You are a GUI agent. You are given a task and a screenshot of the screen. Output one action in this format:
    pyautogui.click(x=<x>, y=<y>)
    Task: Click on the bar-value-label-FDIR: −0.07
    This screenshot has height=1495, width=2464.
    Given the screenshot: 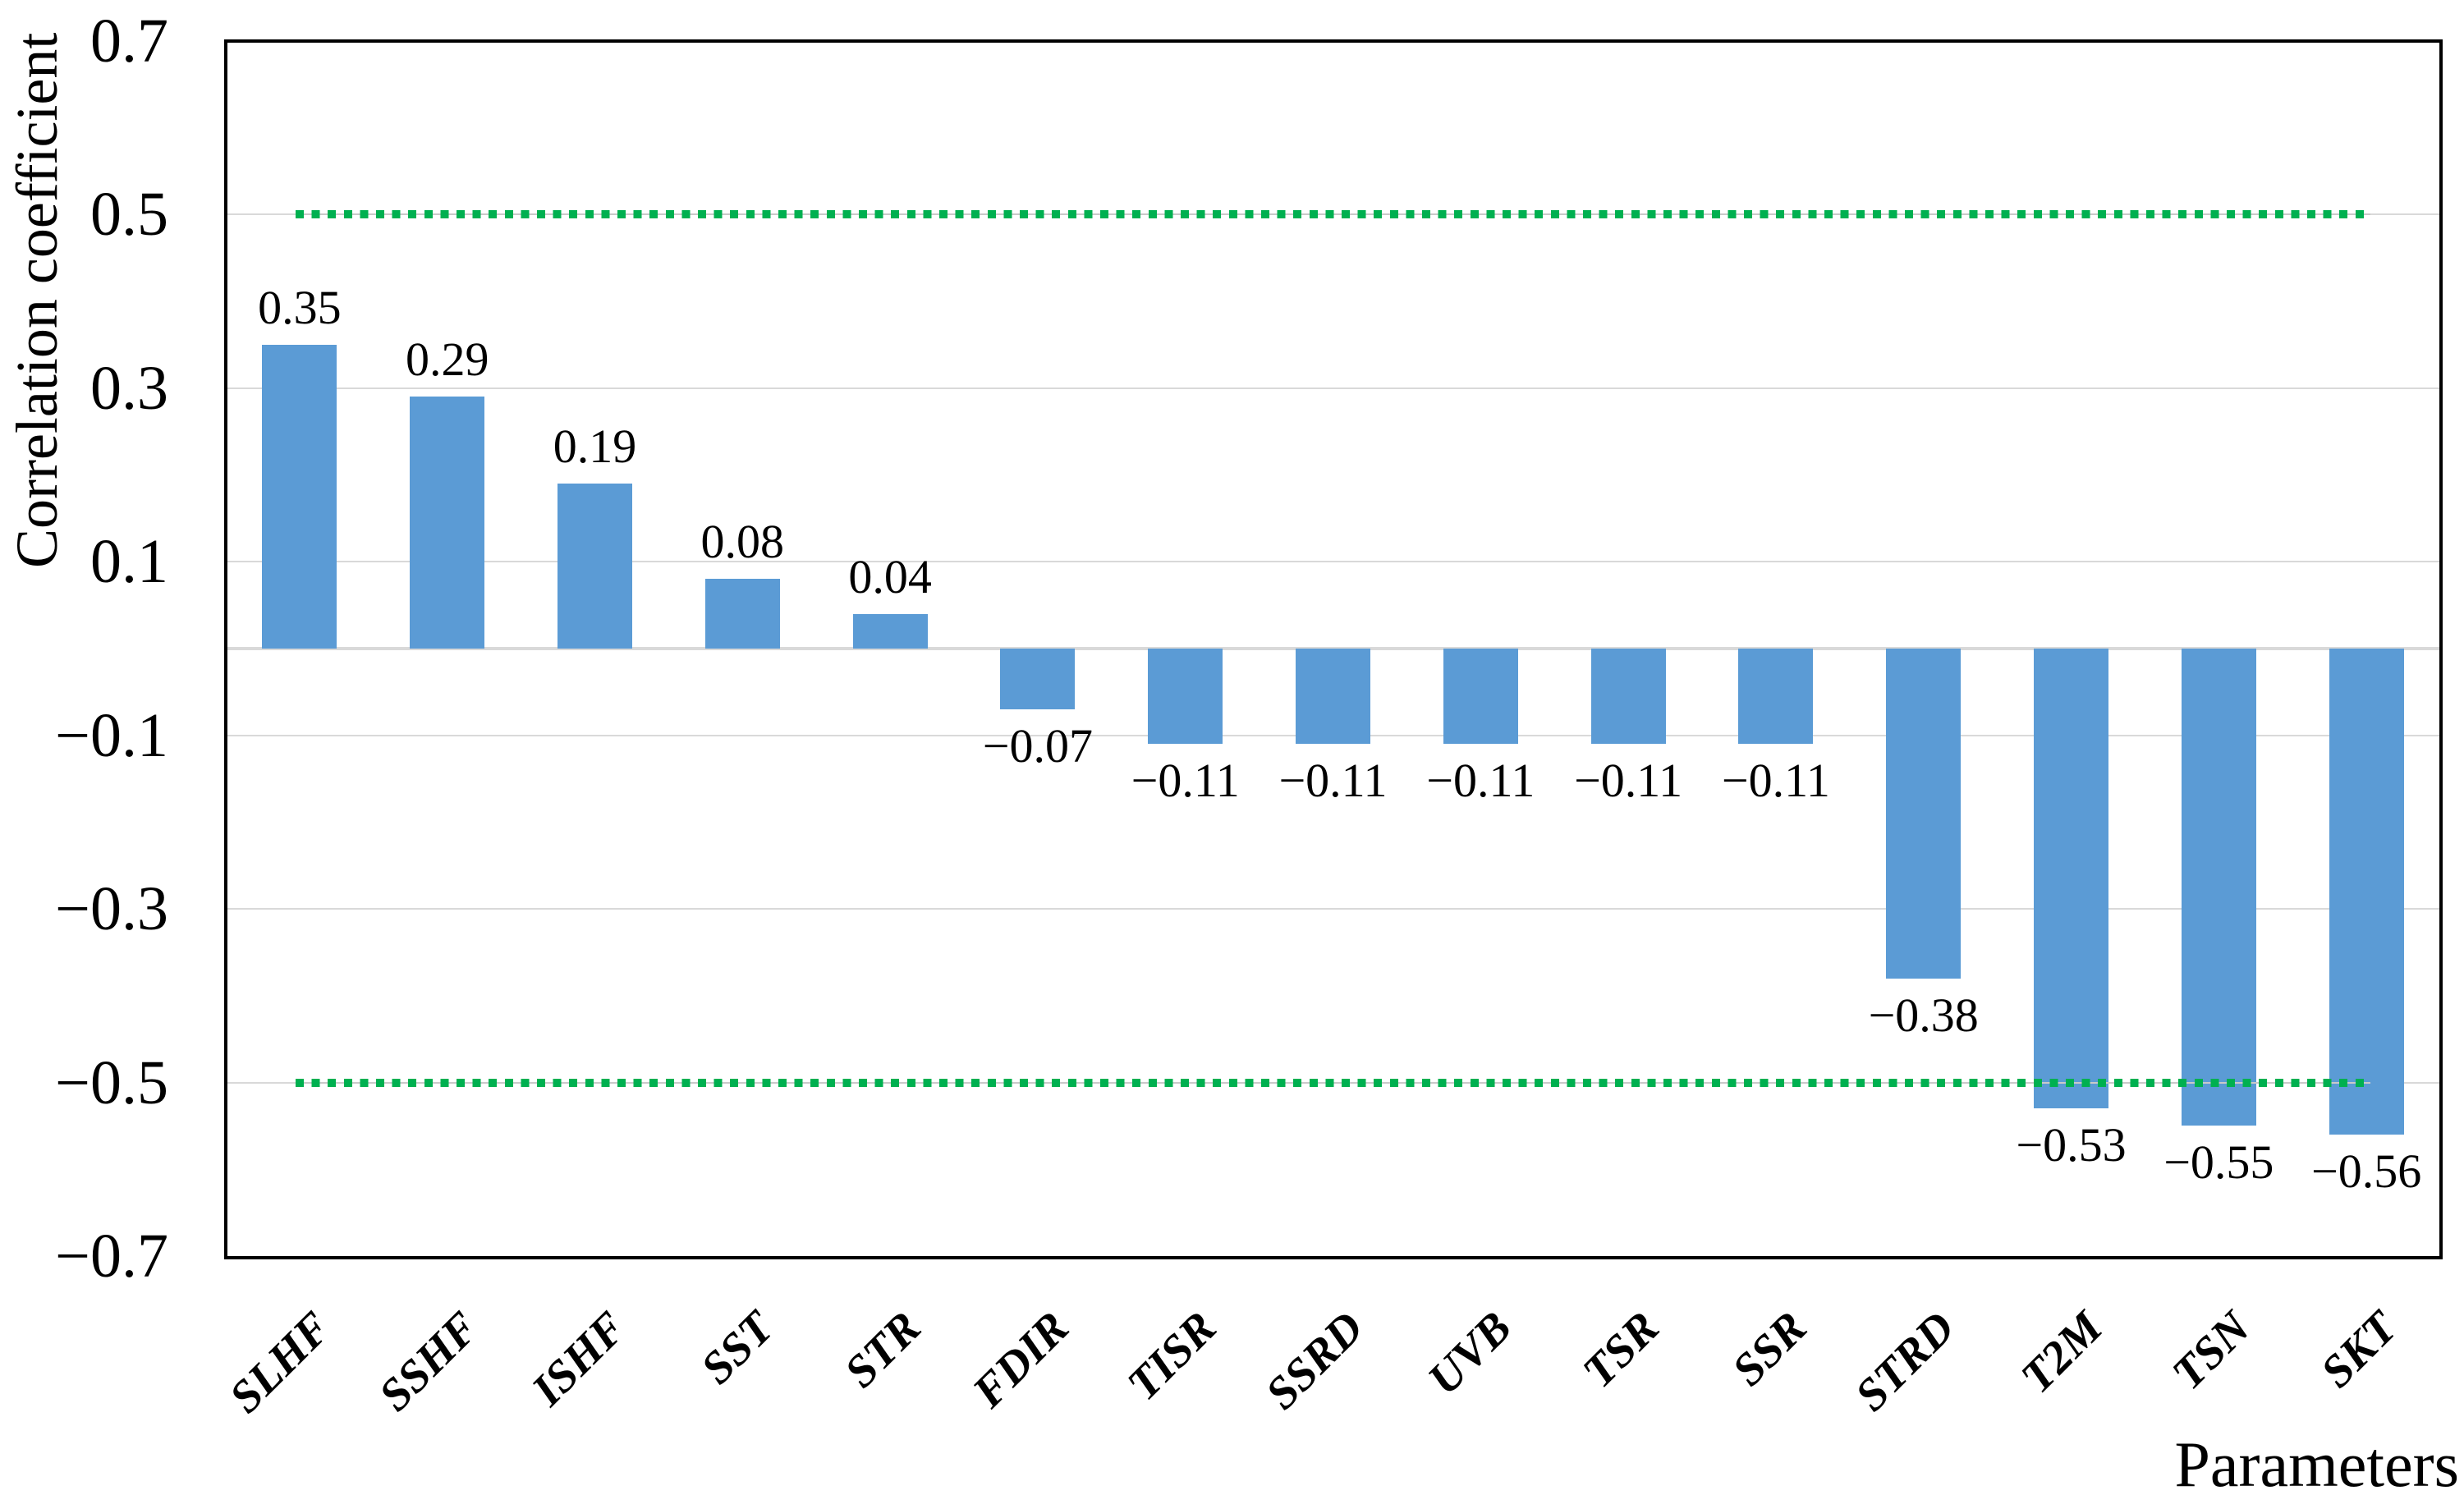 What is the action you would take?
    pyautogui.click(x=1038, y=746)
    